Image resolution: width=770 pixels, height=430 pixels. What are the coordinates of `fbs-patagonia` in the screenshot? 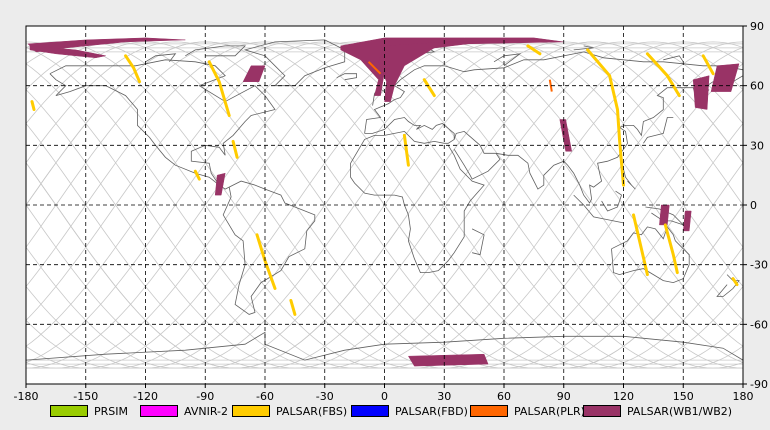 It's located at (293, 307).